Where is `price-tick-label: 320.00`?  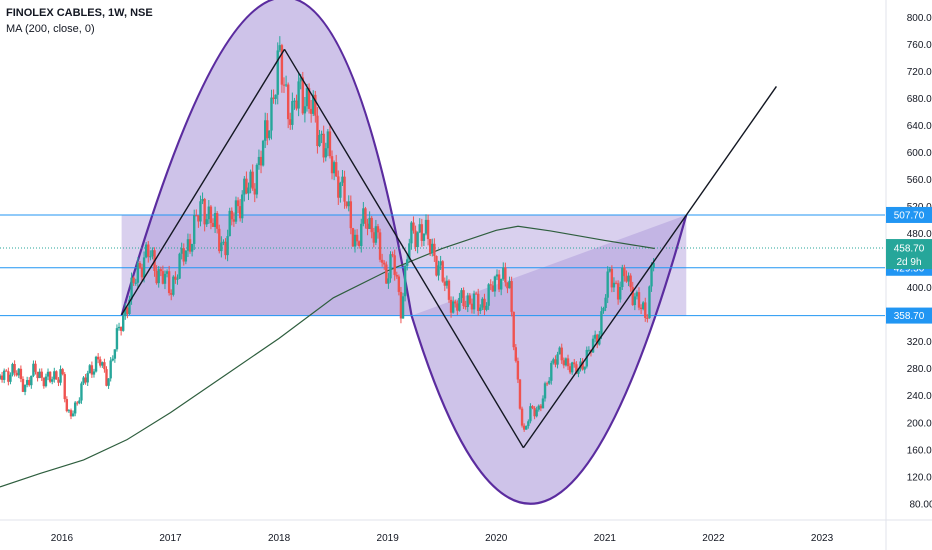
price-tick-label: 320.00 is located at coordinates (919, 342).